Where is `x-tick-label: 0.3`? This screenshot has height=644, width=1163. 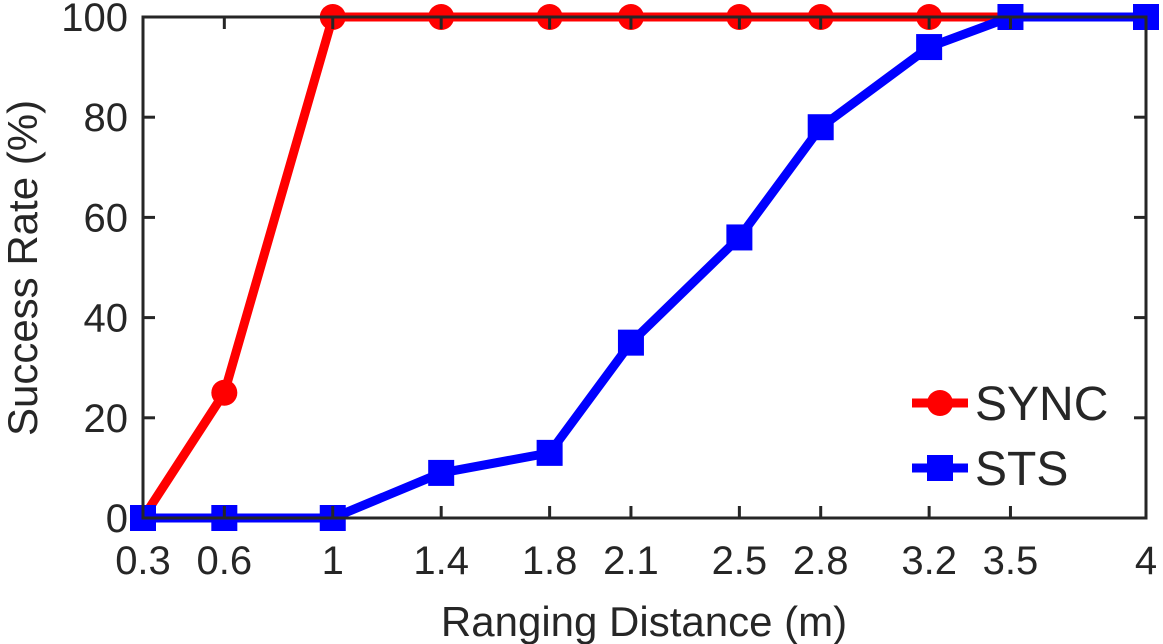
x-tick-label: 0.3 is located at coordinates (143, 561).